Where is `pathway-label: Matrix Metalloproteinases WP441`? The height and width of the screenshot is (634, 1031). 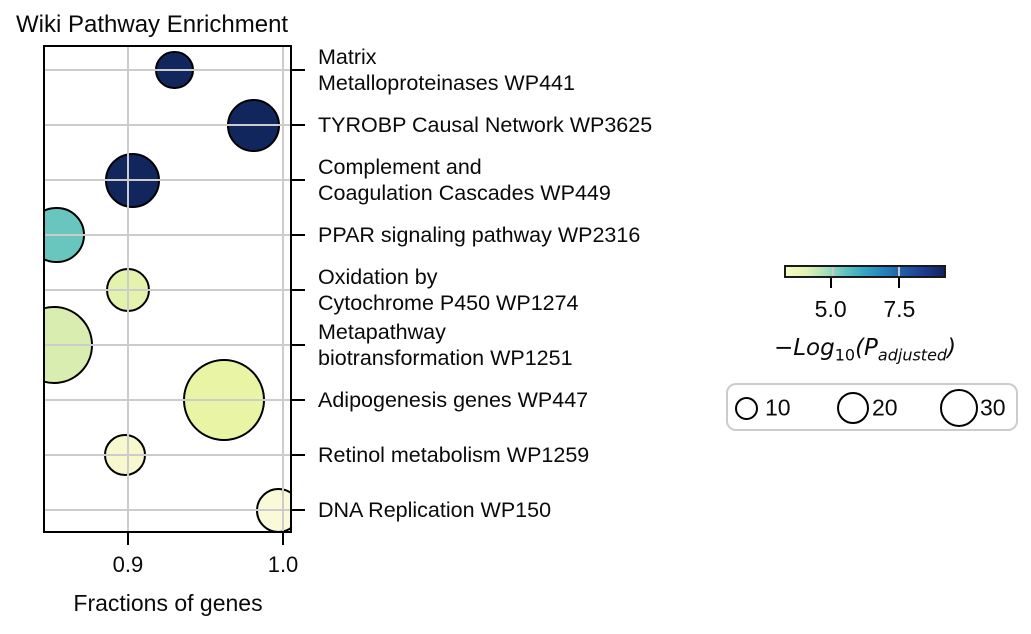 pathway-label: Matrix Metalloproteinases WP441 is located at coordinates (446, 70).